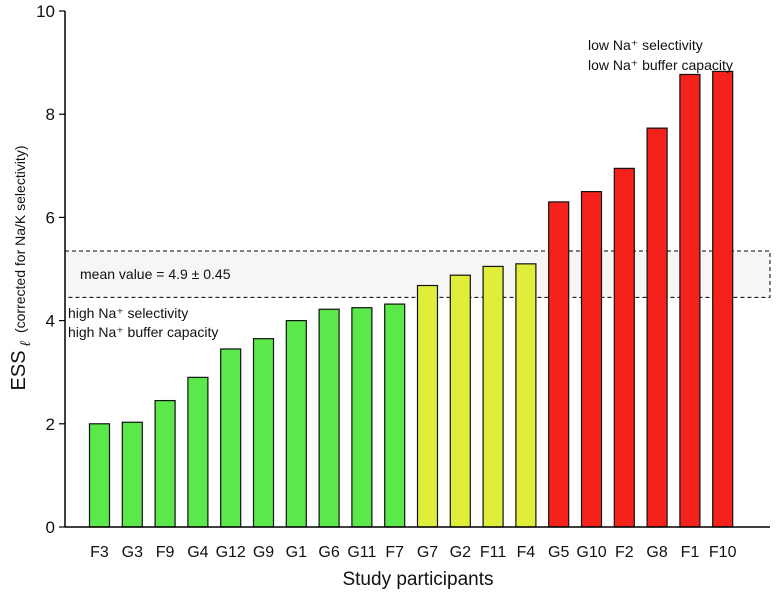 This screenshot has height=595, width=782. Describe the element at coordinates (231, 552) in the screenshot. I see `x-tick-label-G12: G12` at that location.